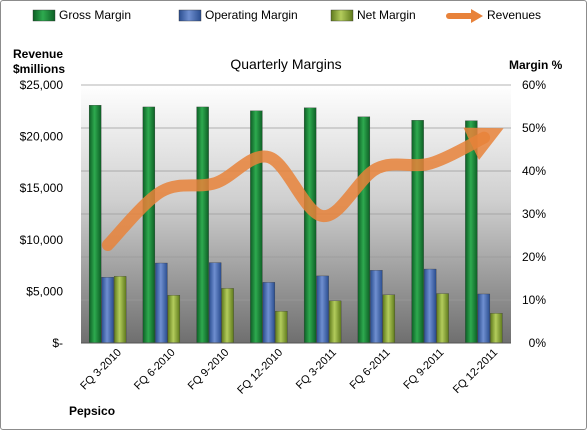 The width and height of the screenshot is (587, 430). What do you see at coordinates (260, 372) in the screenshot?
I see `x-tick-label: FQ 12-2010` at bounding box center [260, 372].